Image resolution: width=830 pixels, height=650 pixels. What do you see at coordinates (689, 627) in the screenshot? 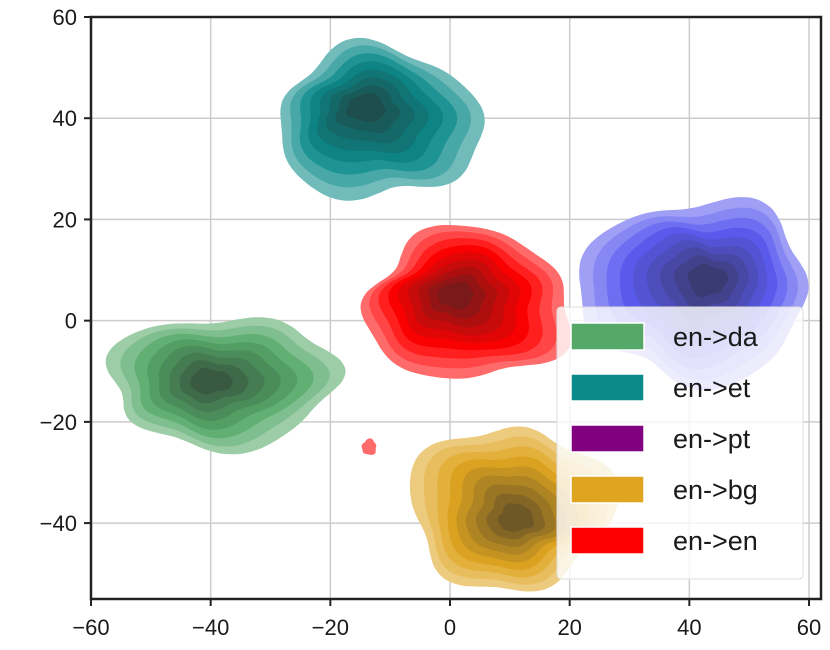
I see `x-tick-label: 40` at bounding box center [689, 627].